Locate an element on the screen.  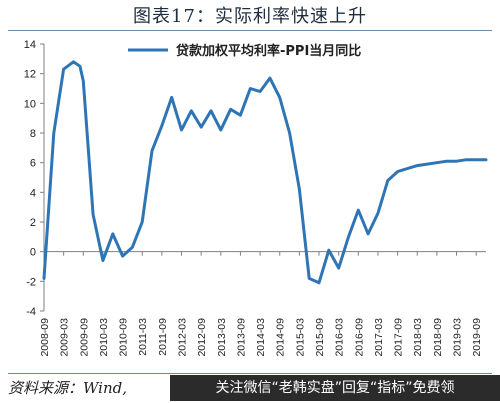
x-tick-label: 2011-03 is located at coordinates (143, 337).